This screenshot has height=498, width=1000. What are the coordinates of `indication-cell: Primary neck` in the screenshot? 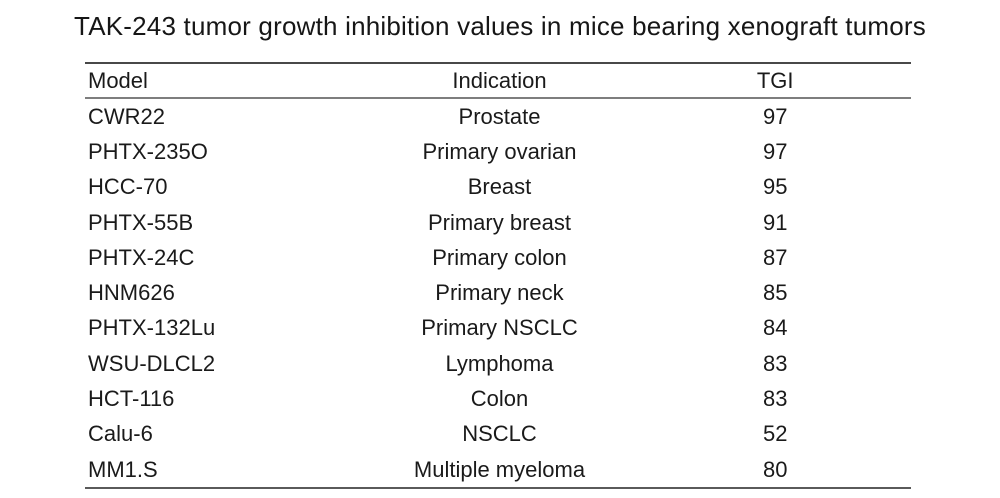 It's located at (499, 293).